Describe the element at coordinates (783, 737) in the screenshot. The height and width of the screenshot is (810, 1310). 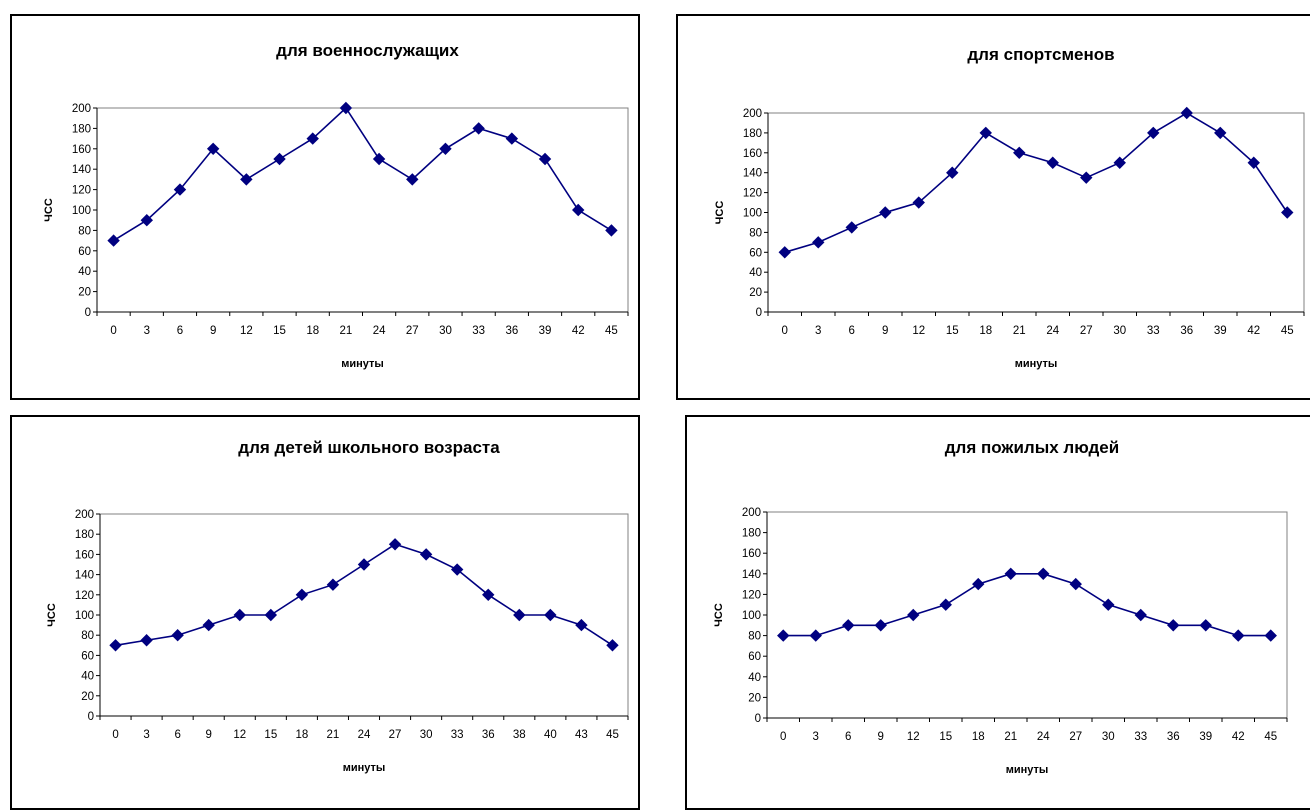
I see `x-tick-label: 0` at that location.